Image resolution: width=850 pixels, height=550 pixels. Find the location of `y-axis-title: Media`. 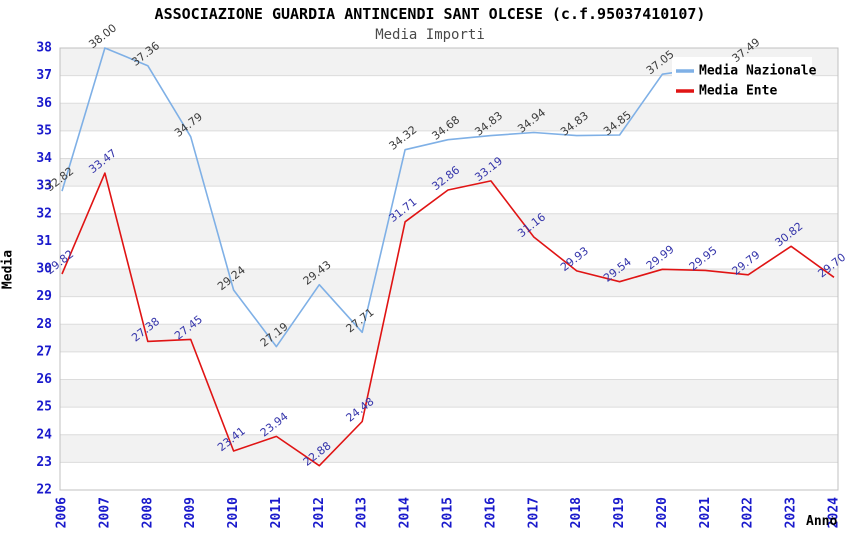

y-axis-title: Media is located at coordinates (8, 269).